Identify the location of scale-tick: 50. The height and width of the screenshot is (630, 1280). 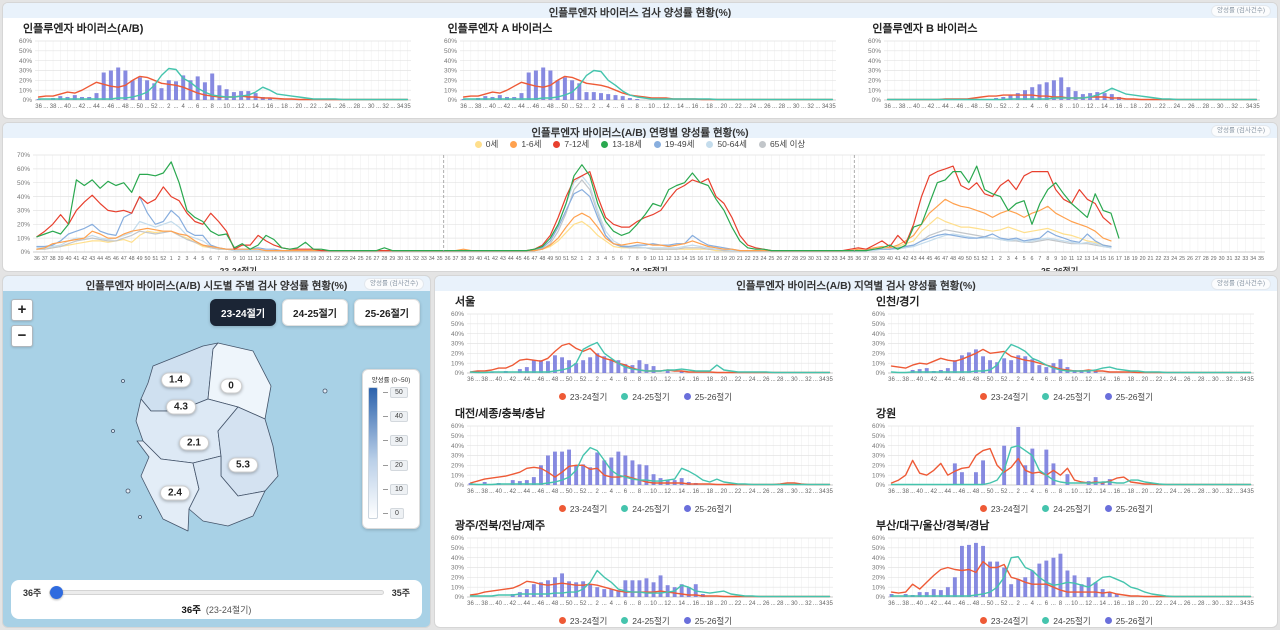
(398, 392).